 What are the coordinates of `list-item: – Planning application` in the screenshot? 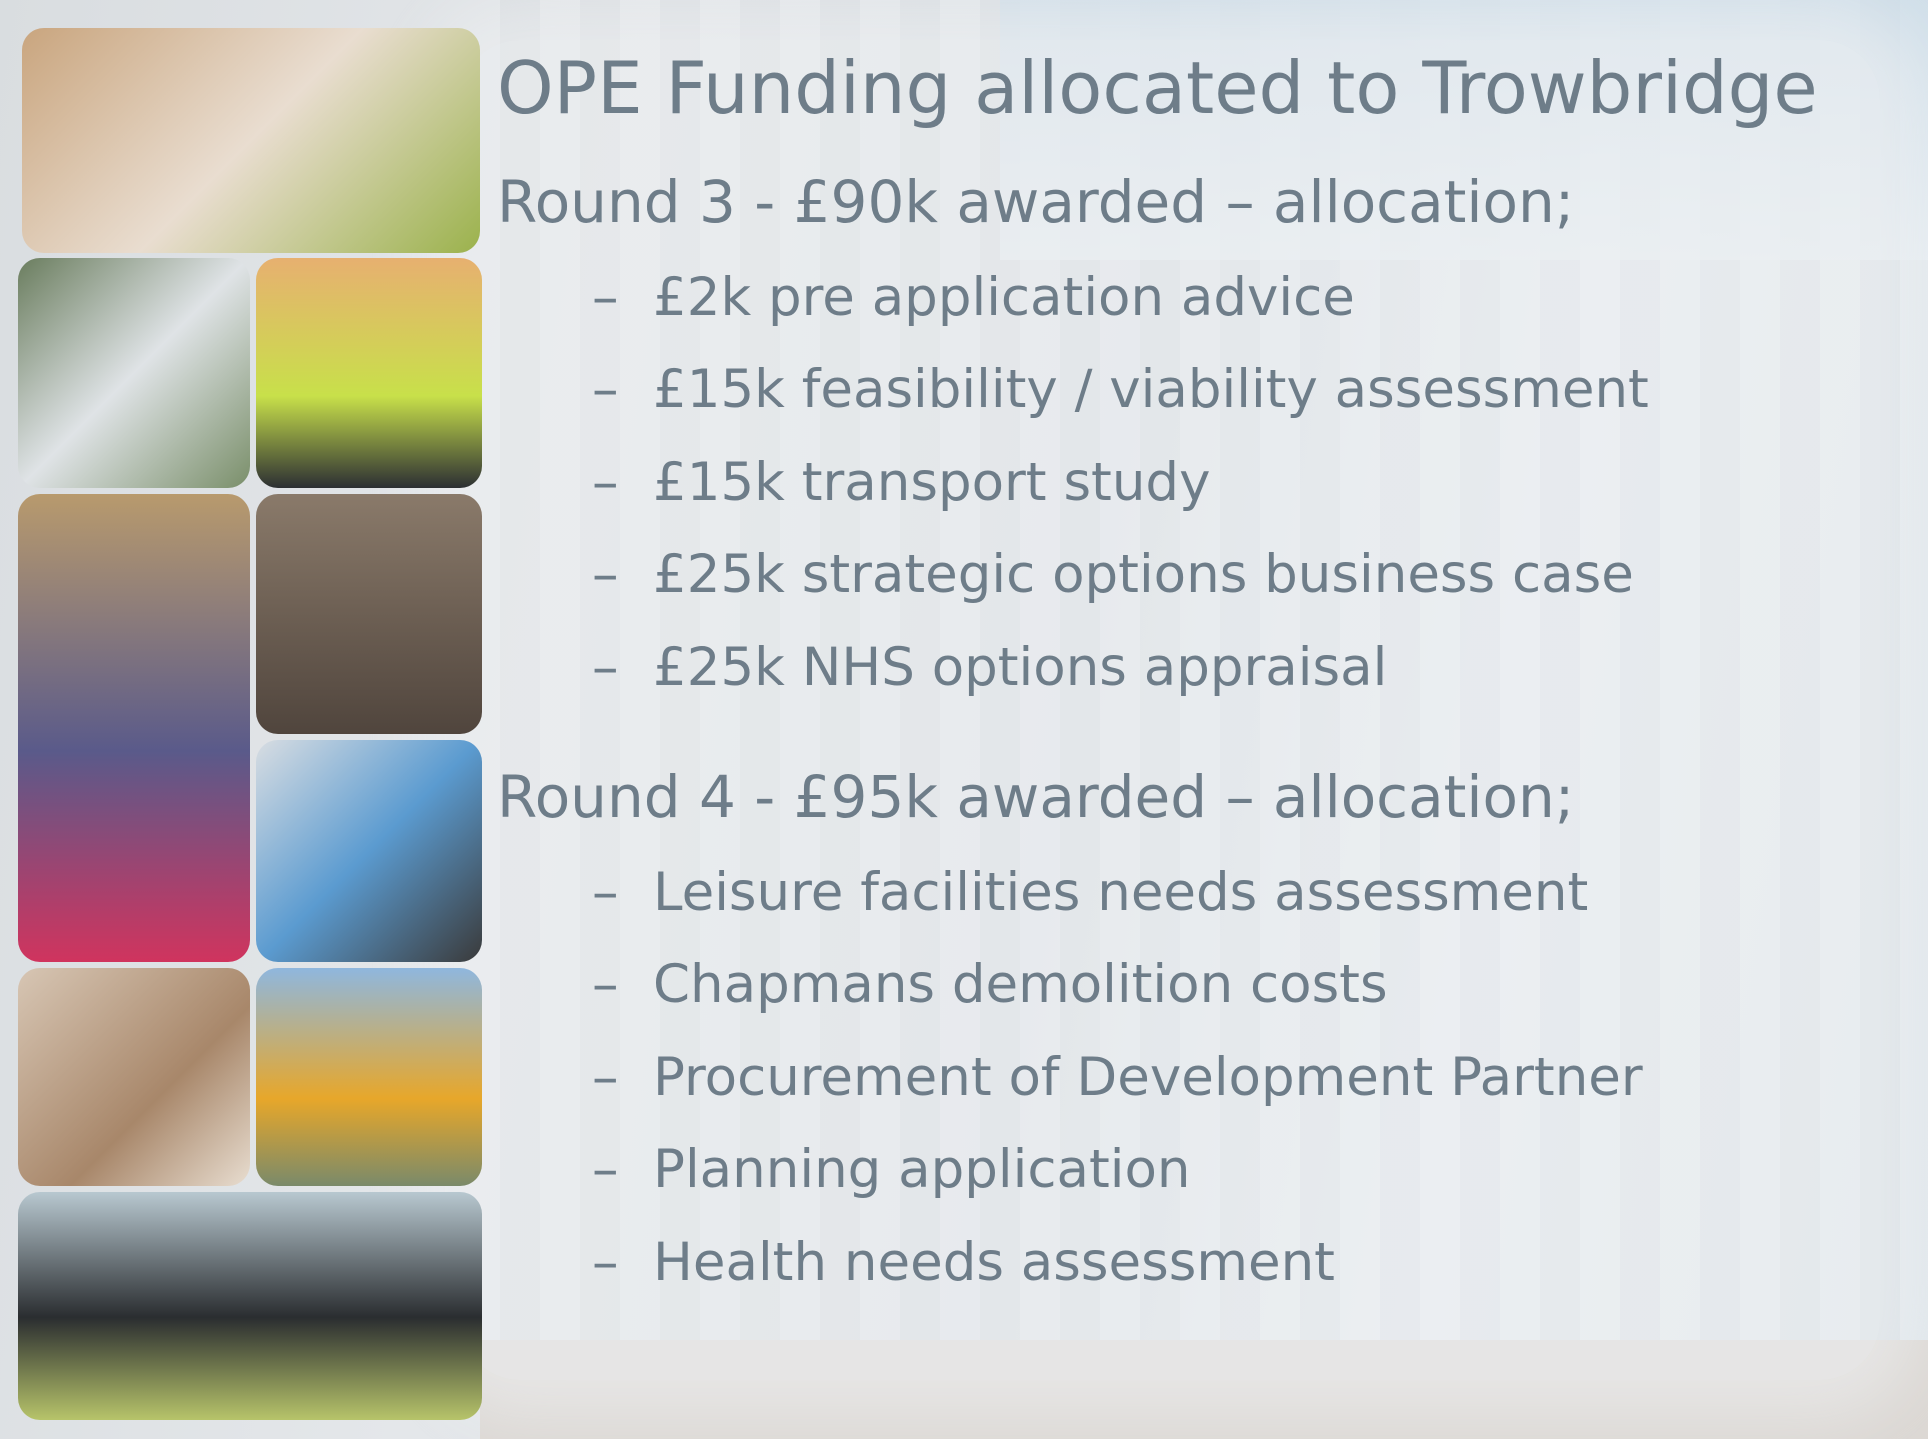 It's located at (891, 1169).